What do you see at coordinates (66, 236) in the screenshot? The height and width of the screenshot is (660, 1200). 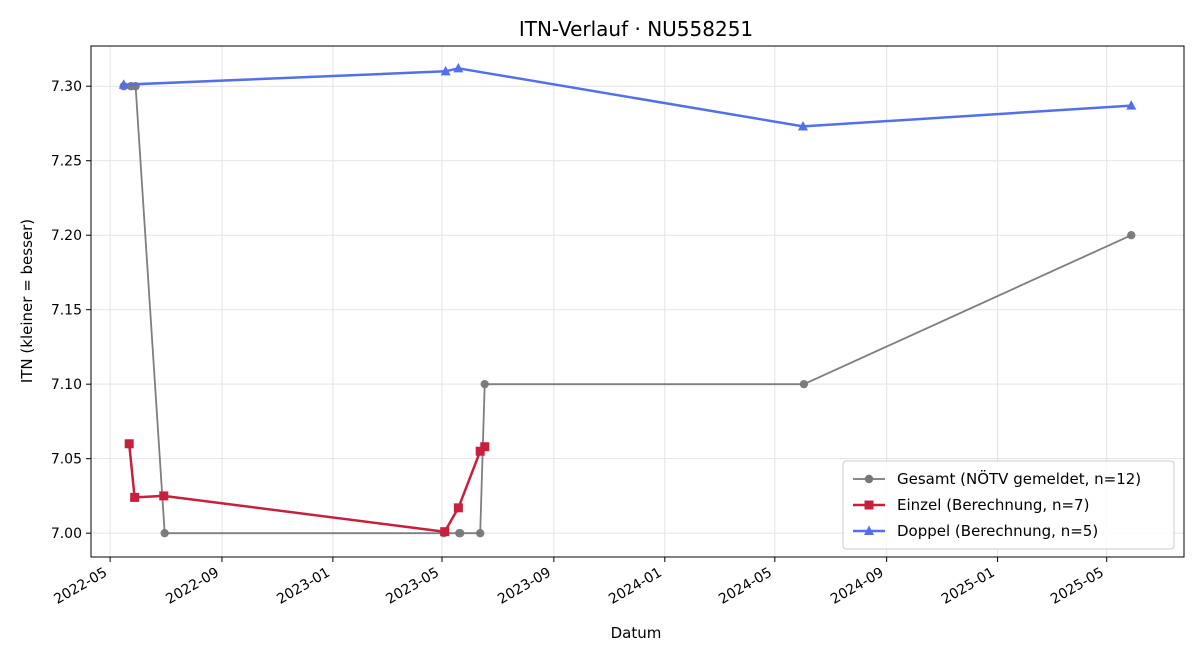 I see `y-tick-label: 7.20` at bounding box center [66, 236].